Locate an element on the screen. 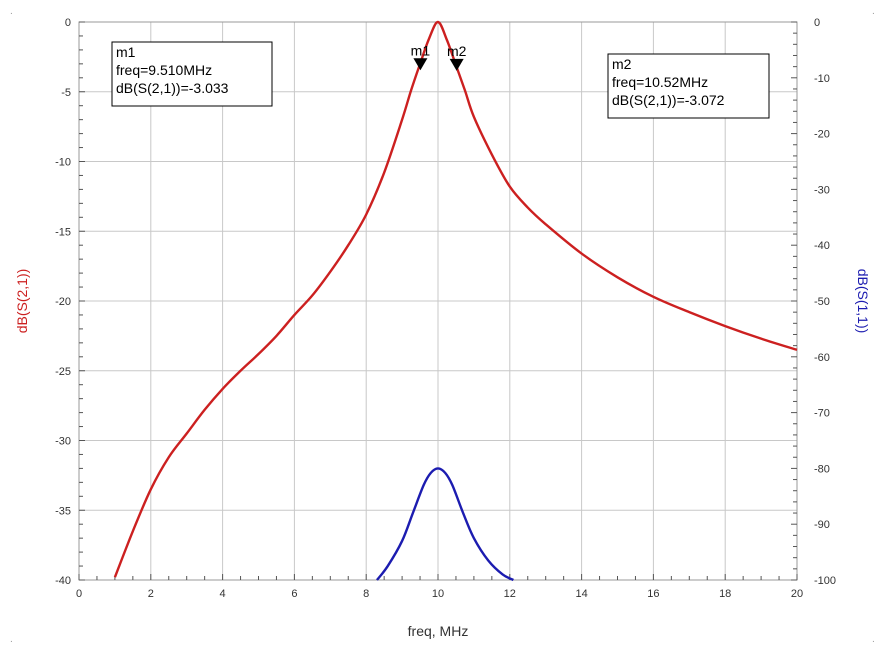  x-tick-label: 2 is located at coordinates (151, 594).